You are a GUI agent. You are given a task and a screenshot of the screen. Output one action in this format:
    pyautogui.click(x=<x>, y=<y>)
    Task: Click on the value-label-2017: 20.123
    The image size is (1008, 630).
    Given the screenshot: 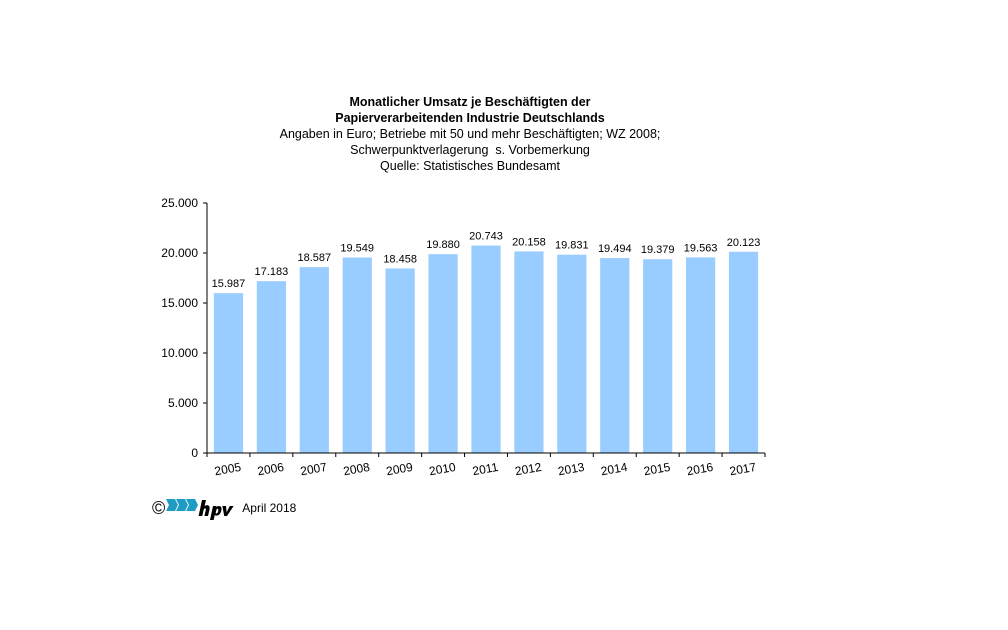 What is the action you would take?
    pyautogui.click(x=744, y=243)
    